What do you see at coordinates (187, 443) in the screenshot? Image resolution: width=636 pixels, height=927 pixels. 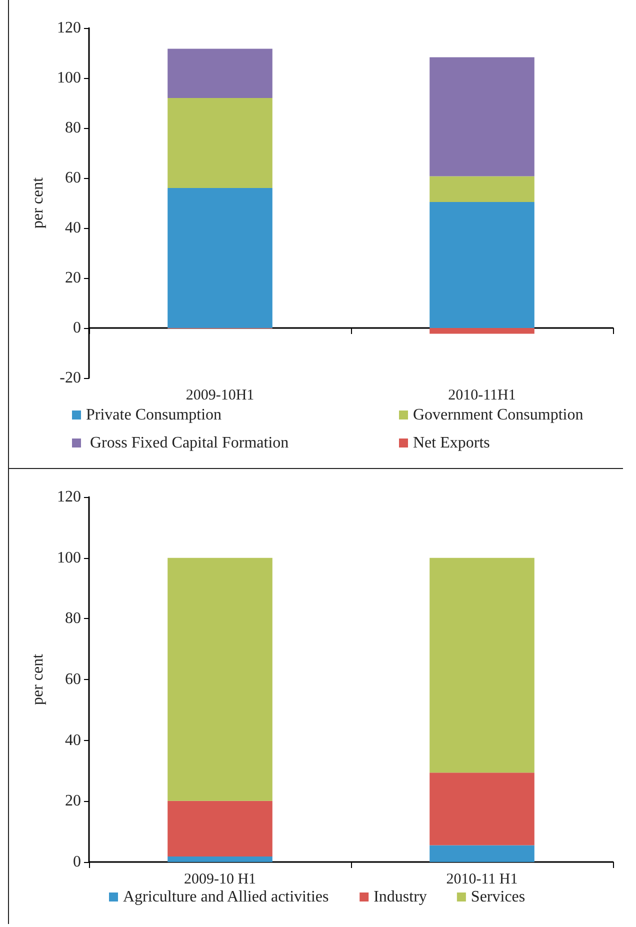 I see `legend-label: Gross Fixed Capital Formation` at bounding box center [187, 443].